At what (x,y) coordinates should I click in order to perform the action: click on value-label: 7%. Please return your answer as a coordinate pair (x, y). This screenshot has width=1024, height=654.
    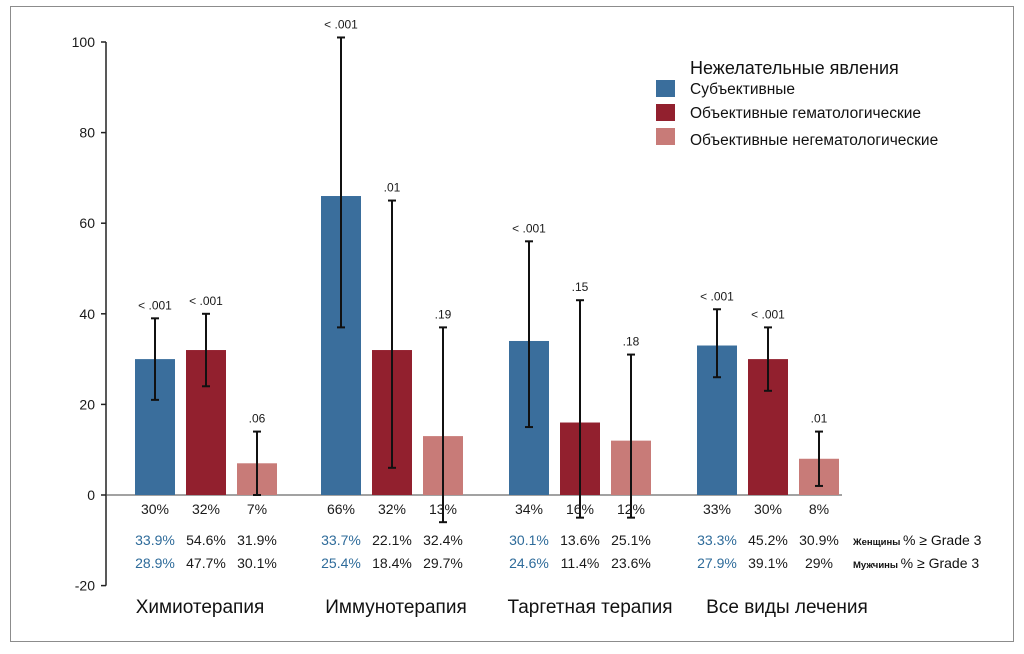
    Looking at the image, I should click on (257, 509).